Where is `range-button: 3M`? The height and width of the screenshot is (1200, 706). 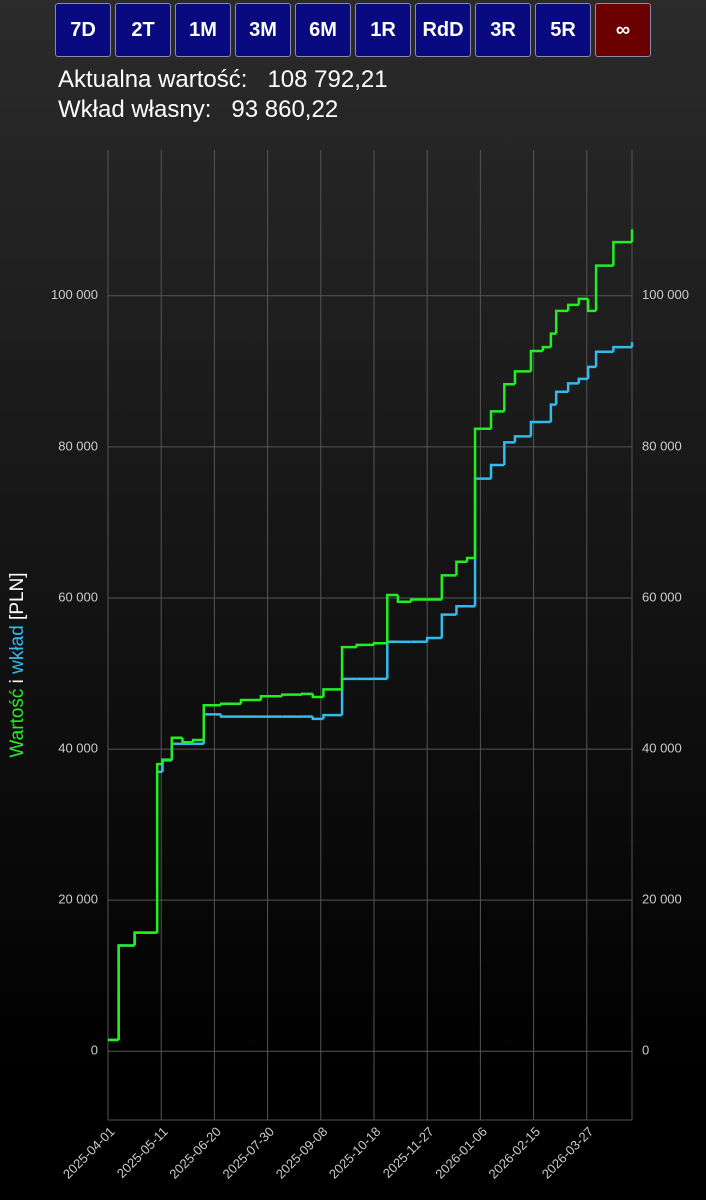
range-button: 3M is located at coordinates (263, 30).